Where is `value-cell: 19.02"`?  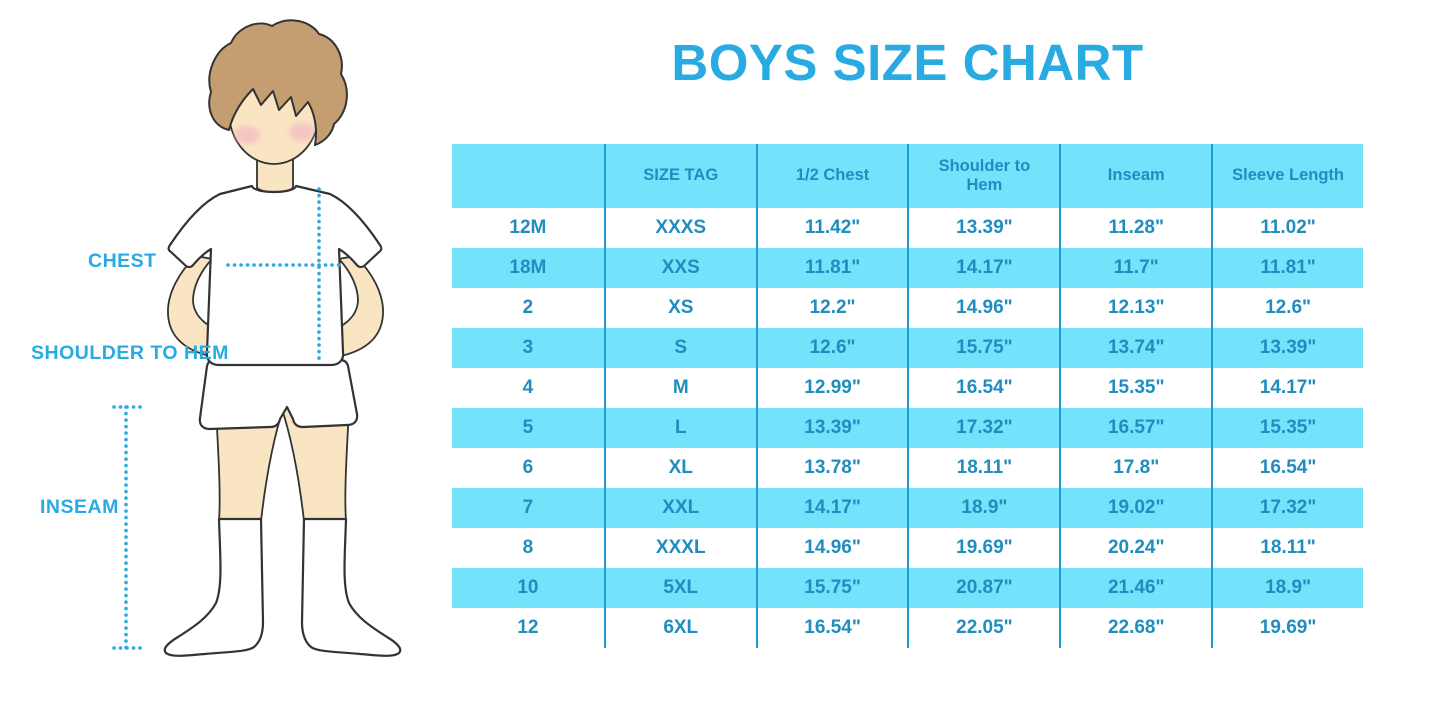
value-cell: 19.02" is located at coordinates (1135, 508).